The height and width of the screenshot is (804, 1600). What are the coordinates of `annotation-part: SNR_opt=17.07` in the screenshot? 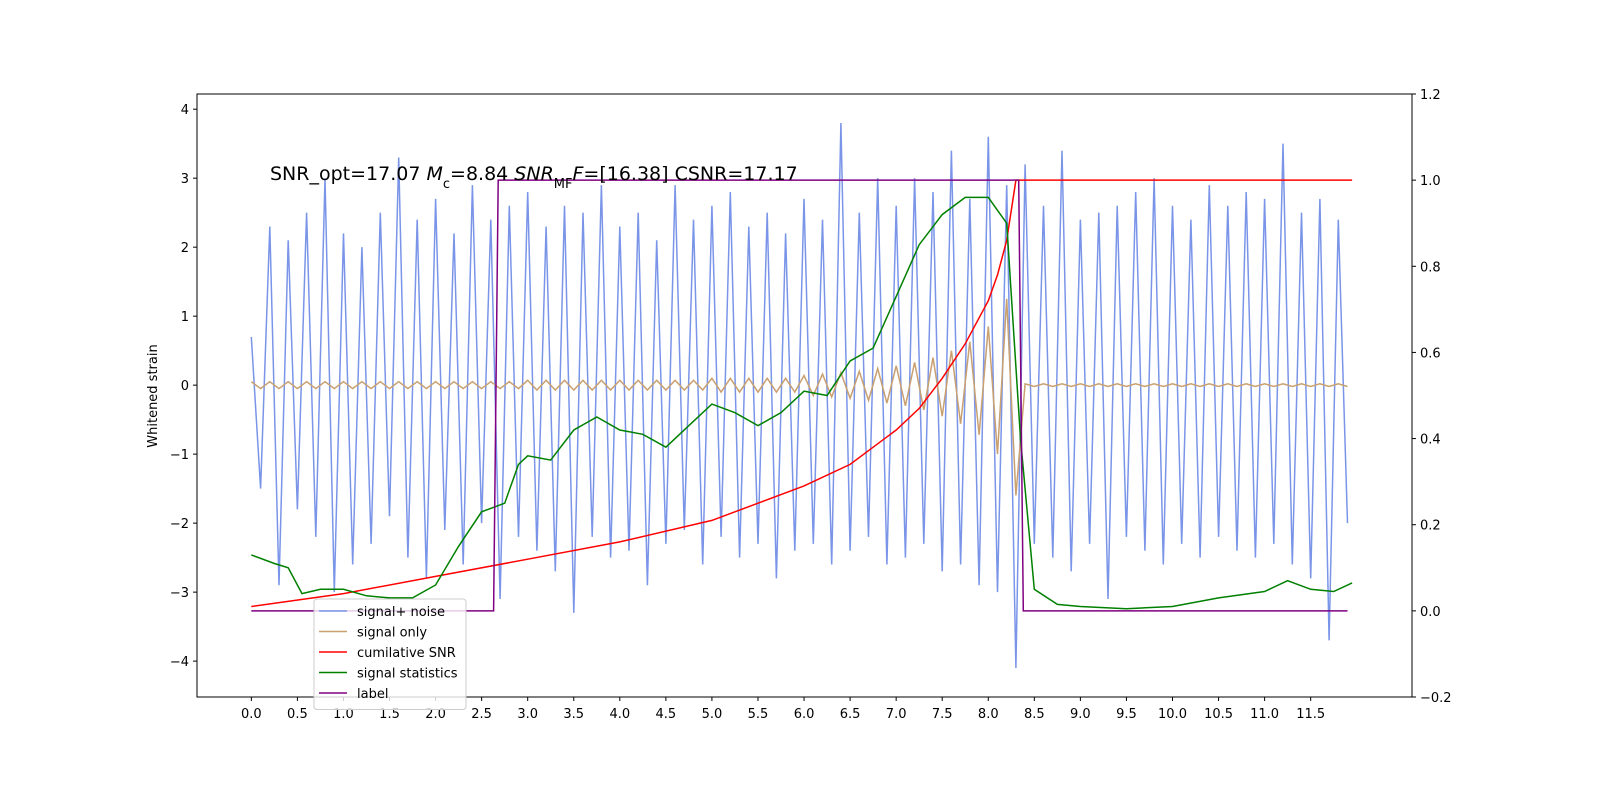 It's located at (348, 174).